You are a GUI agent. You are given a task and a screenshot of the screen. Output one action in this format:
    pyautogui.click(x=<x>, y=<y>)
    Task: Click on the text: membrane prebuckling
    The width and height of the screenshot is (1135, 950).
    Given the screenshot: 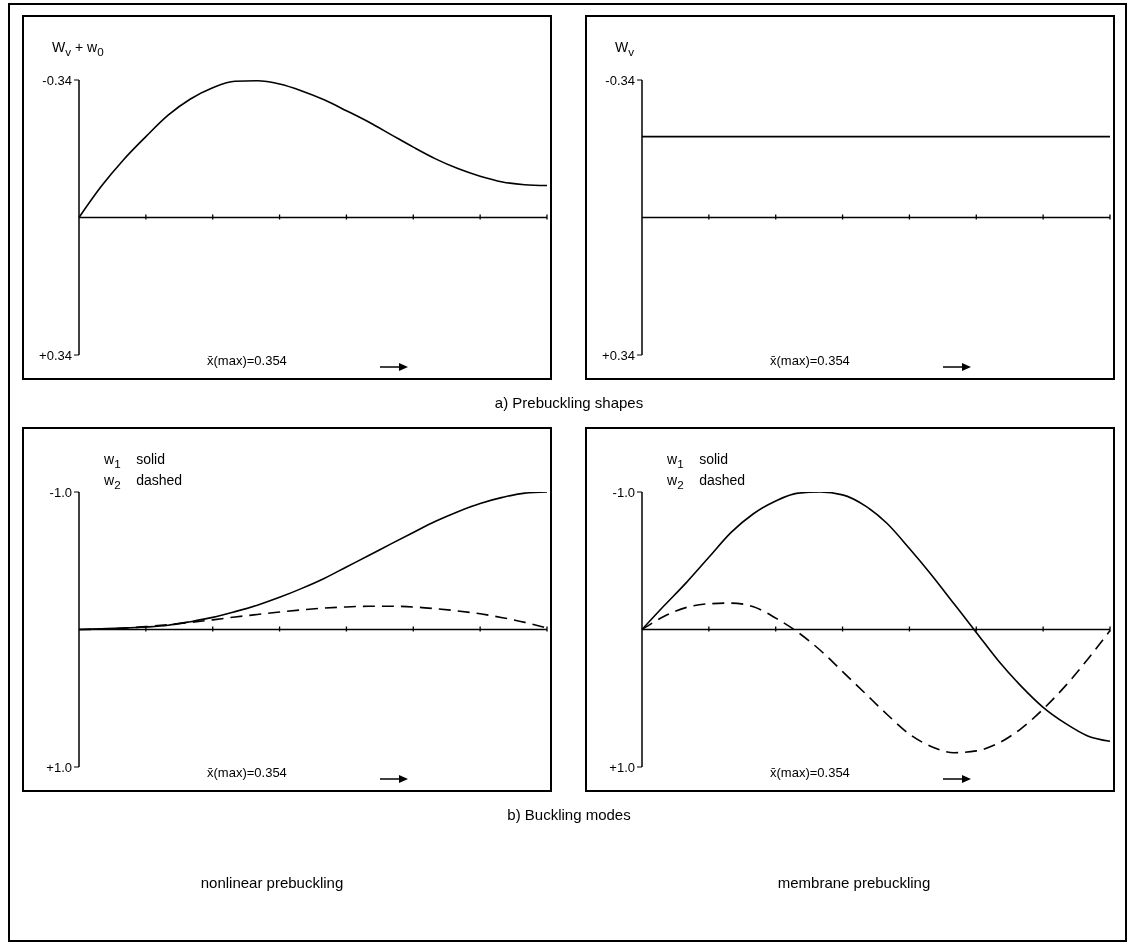 What is the action you would take?
    pyautogui.click(x=854, y=882)
    